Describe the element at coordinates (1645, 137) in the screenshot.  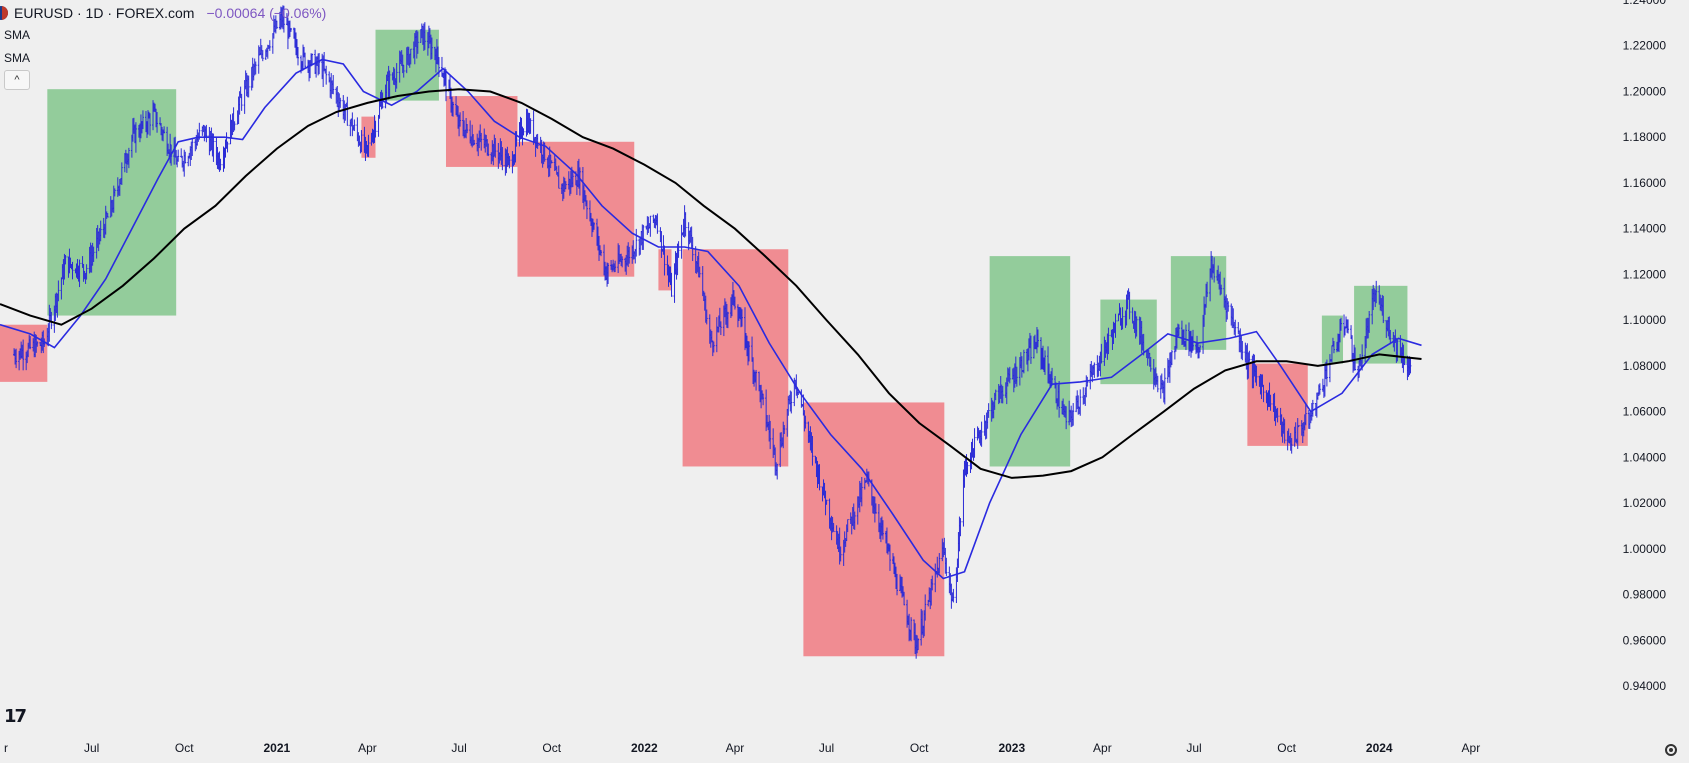
I see `price-tick-label: 1.18000` at that location.